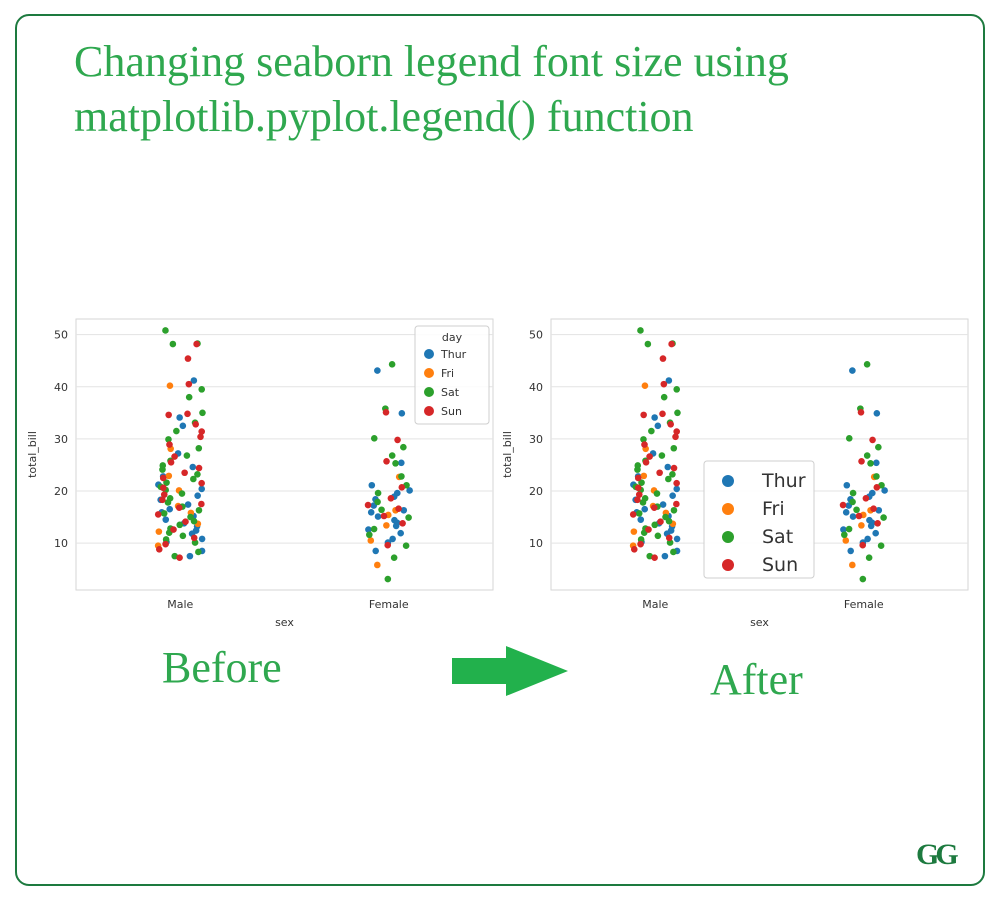 Image resolution: width=1006 pixels, height=904 pixels. What do you see at coordinates (61, 335) in the screenshot?
I see `y-tick-label: 50` at bounding box center [61, 335].